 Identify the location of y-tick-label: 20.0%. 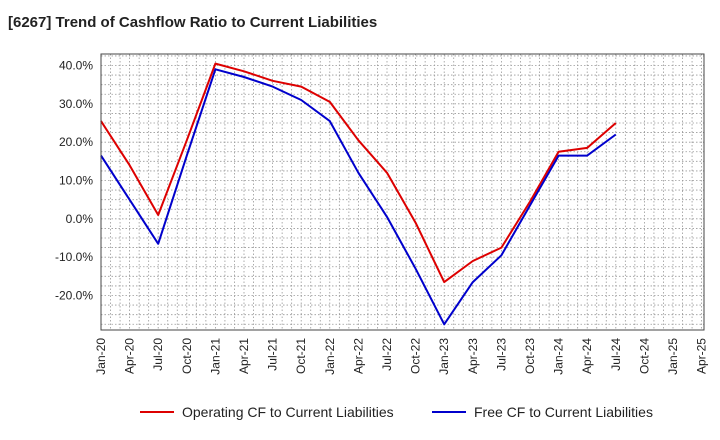
(76, 142).